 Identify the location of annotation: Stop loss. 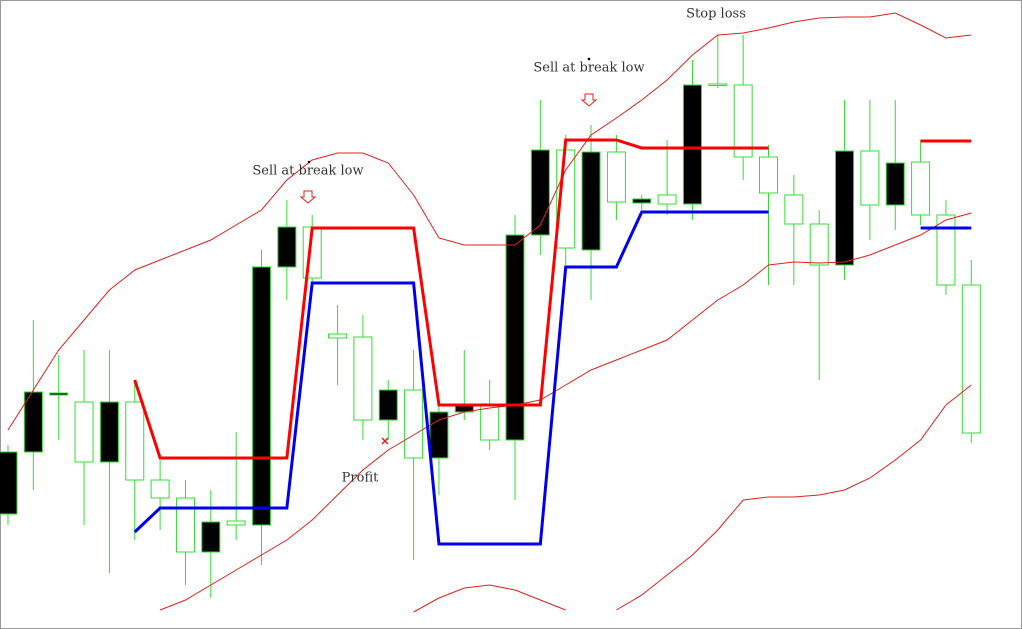
(716, 14).